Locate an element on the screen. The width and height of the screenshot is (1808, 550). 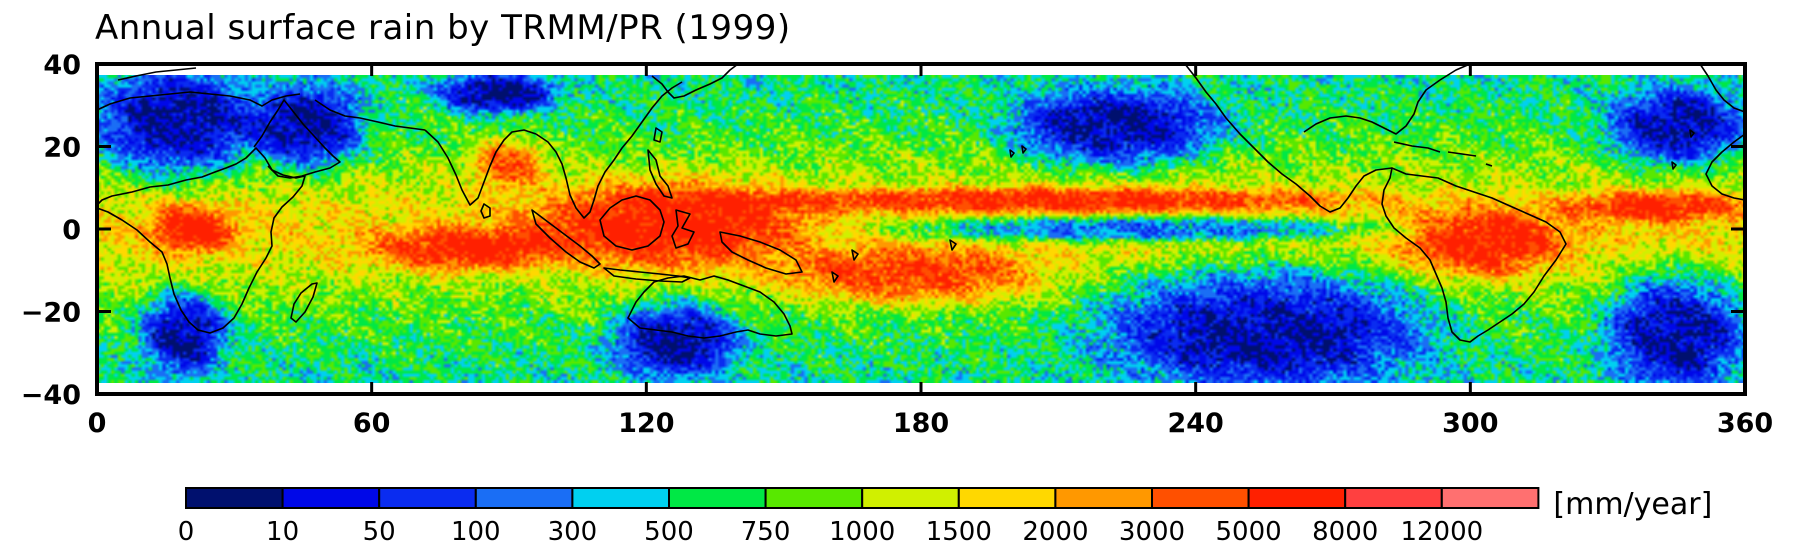
colorbar-label: 1500 is located at coordinates (959, 532).